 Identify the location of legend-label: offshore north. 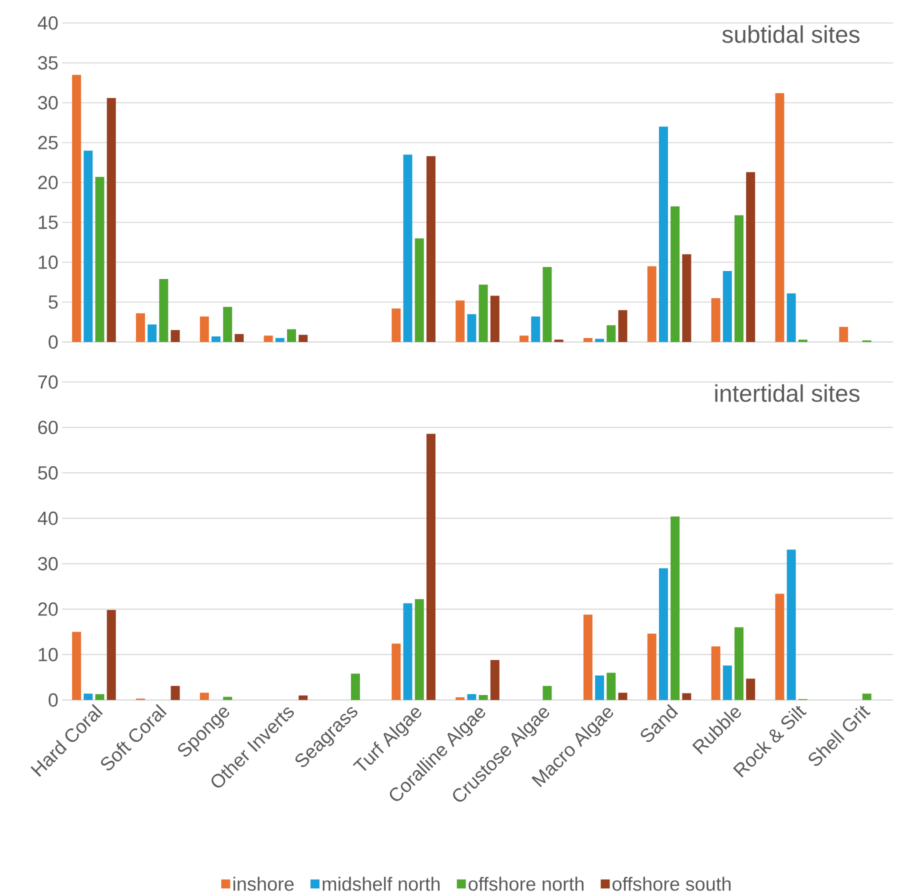
(526, 883).